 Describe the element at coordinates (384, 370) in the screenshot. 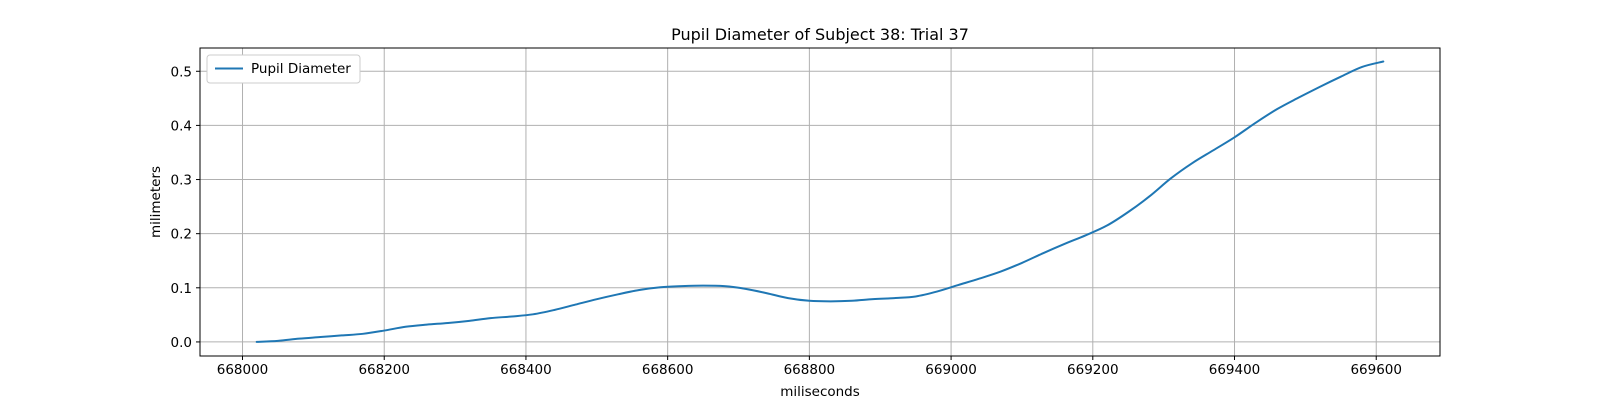

I see `x-tick-label: 668200` at that location.